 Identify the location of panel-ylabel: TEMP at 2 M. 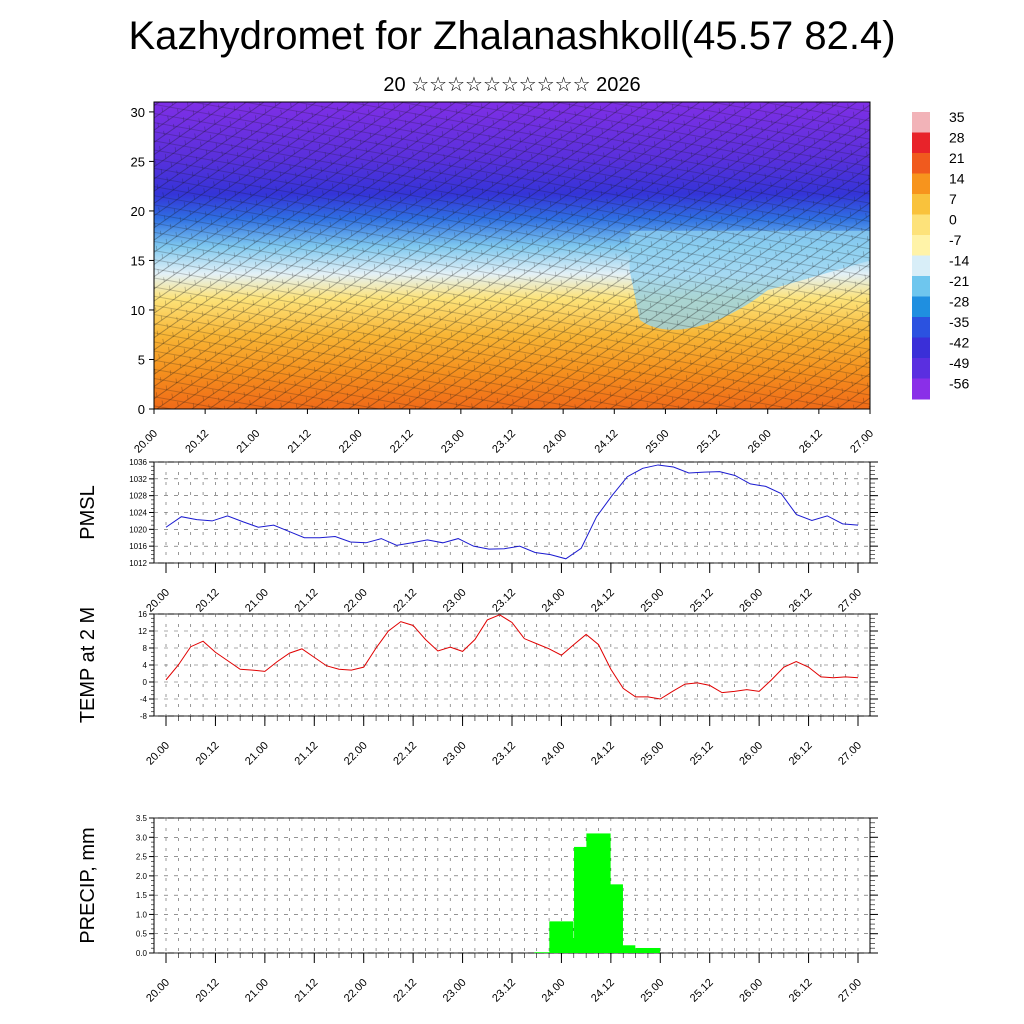
(88, 665).